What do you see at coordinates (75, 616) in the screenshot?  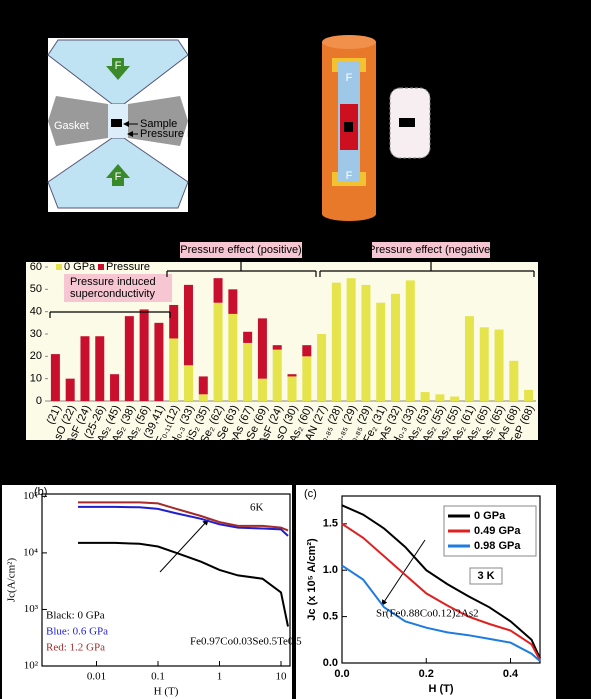 I see `legend-label: Black: 0 GPa` at bounding box center [75, 616].